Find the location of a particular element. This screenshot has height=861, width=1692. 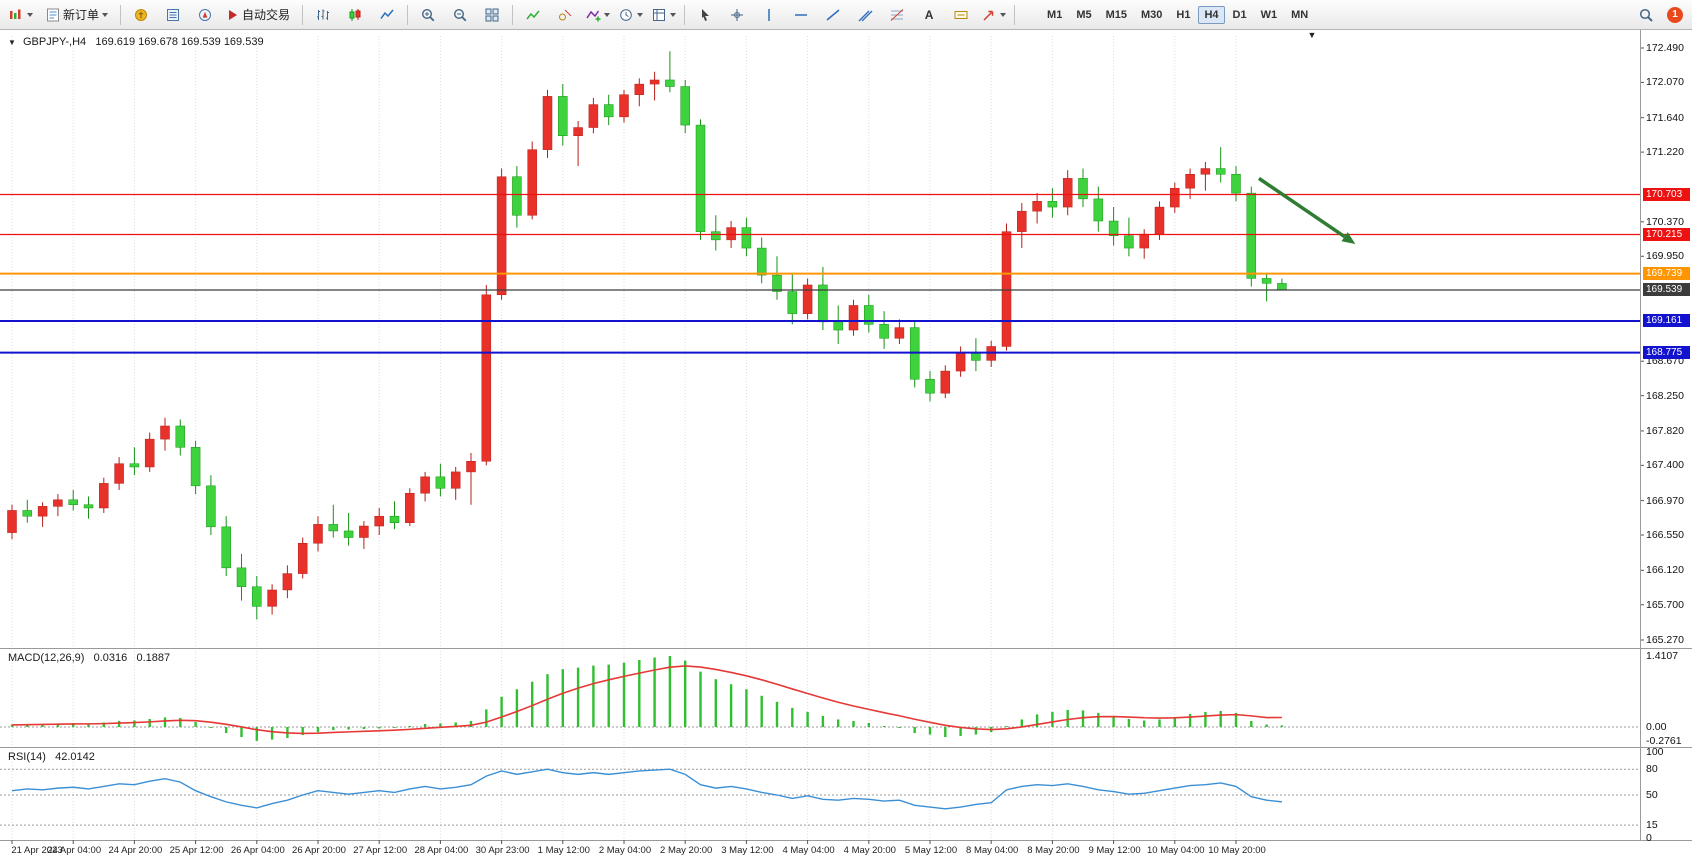

add-indicator-button is located at coordinates (597, 15).